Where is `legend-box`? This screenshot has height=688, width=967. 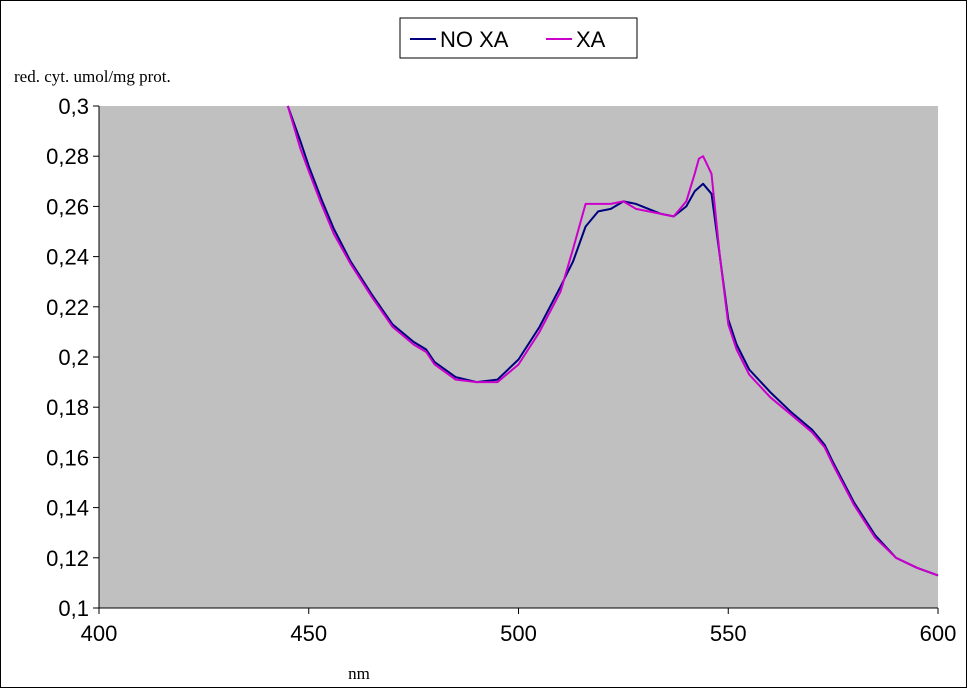 legend-box is located at coordinates (518, 38).